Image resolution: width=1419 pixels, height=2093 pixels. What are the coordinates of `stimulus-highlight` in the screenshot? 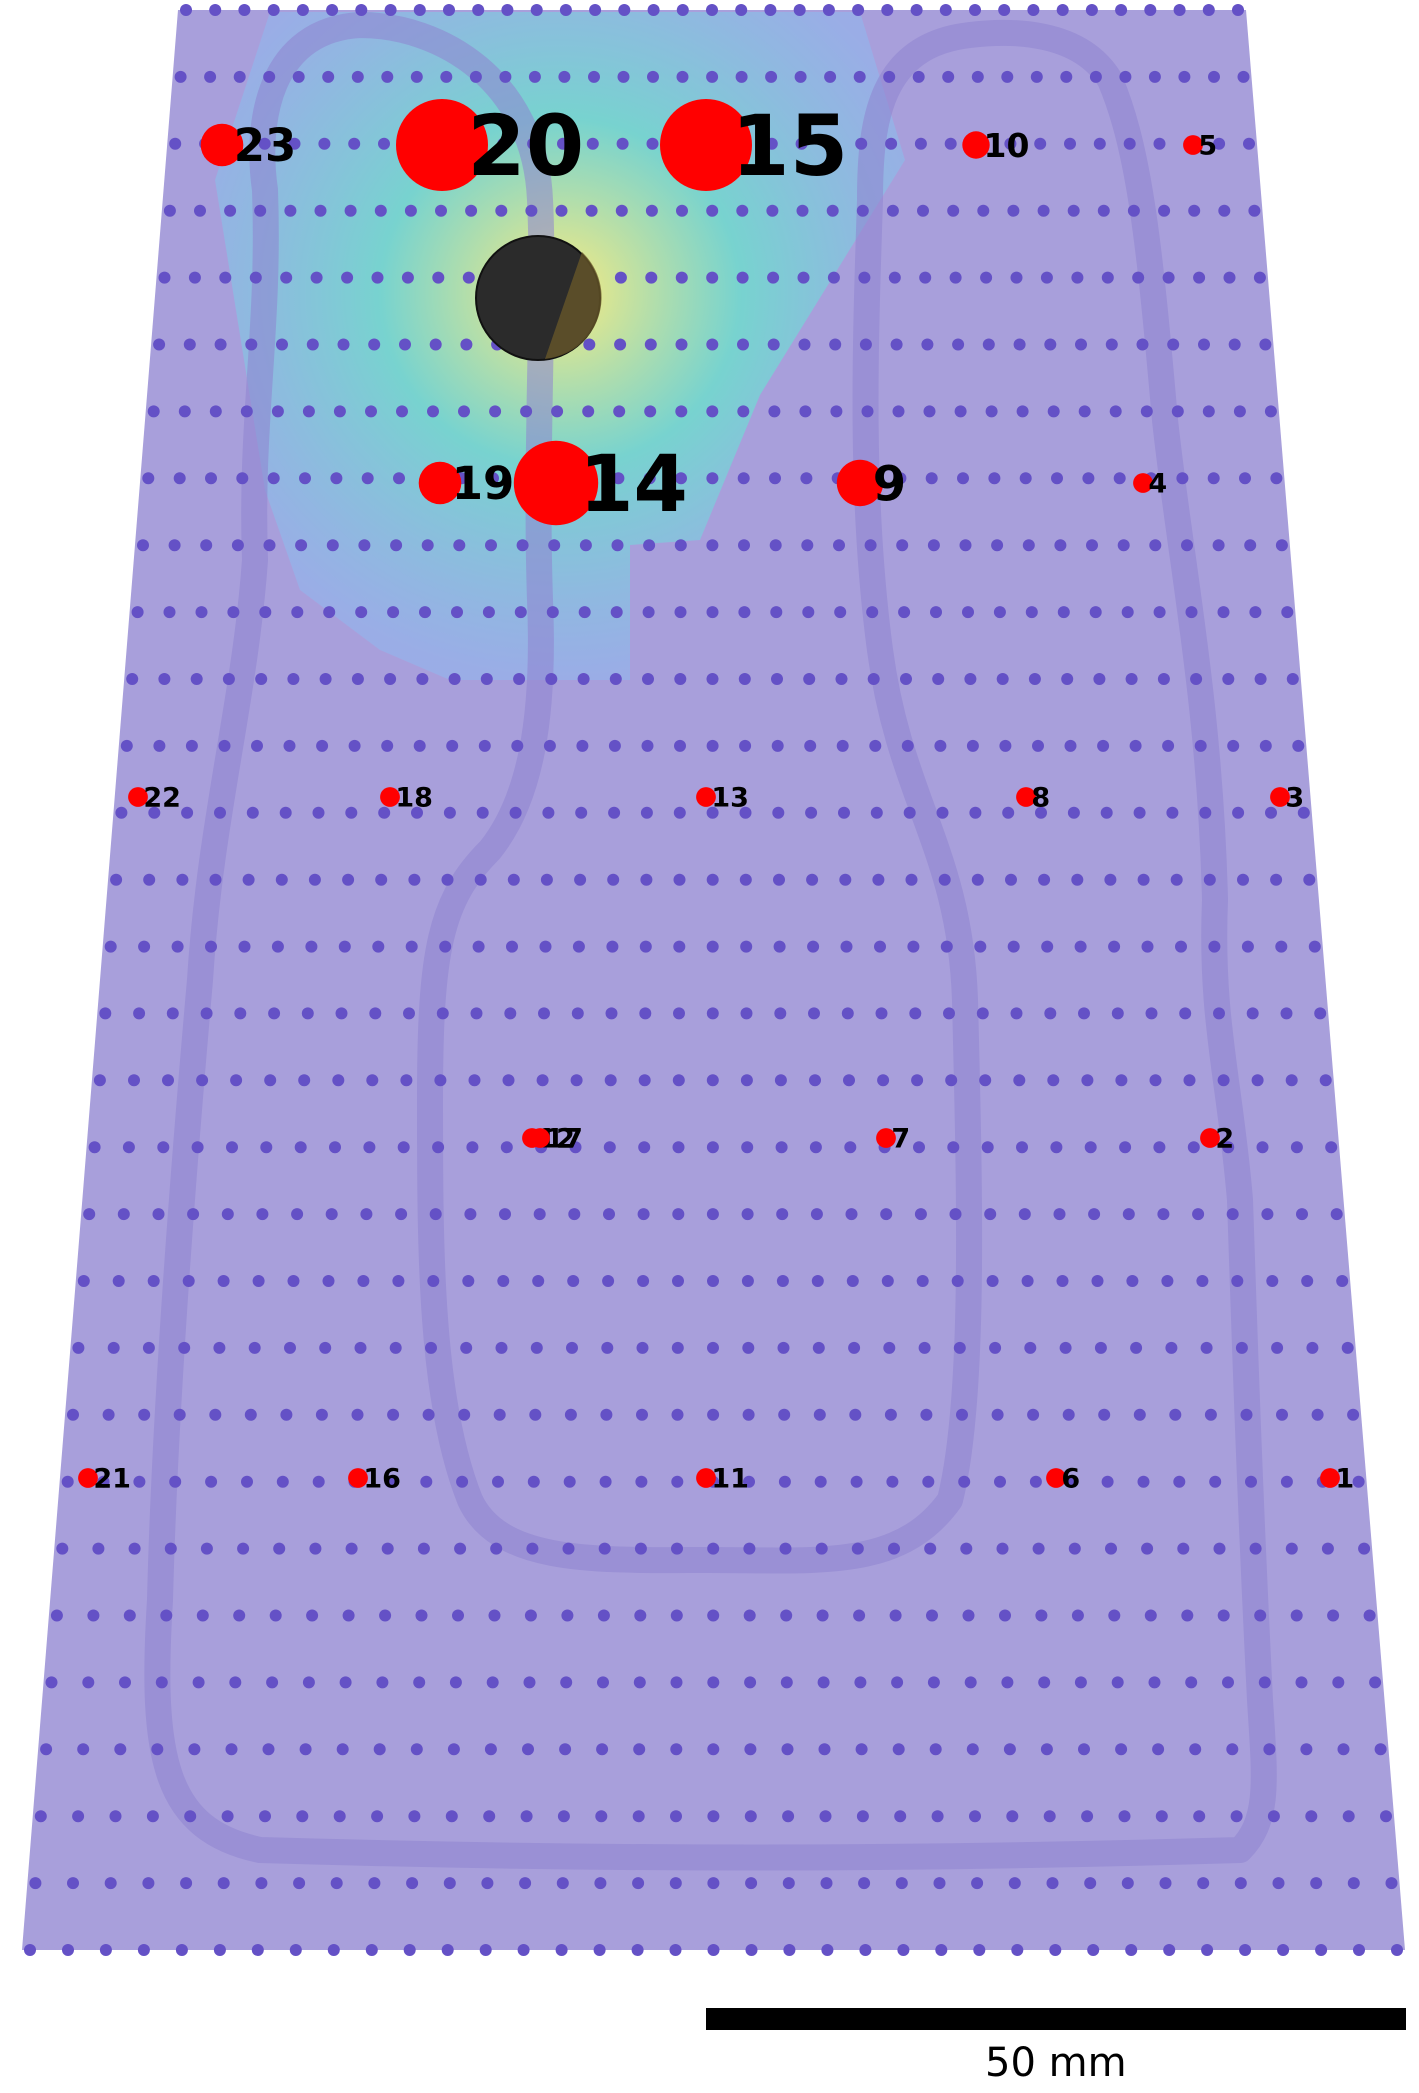 It's located at (573, 305).